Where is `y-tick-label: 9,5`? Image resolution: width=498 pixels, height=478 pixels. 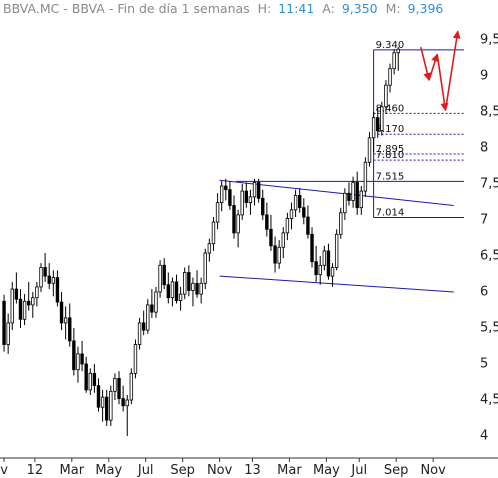
y-tick-label: 9,5 is located at coordinates (489, 39).